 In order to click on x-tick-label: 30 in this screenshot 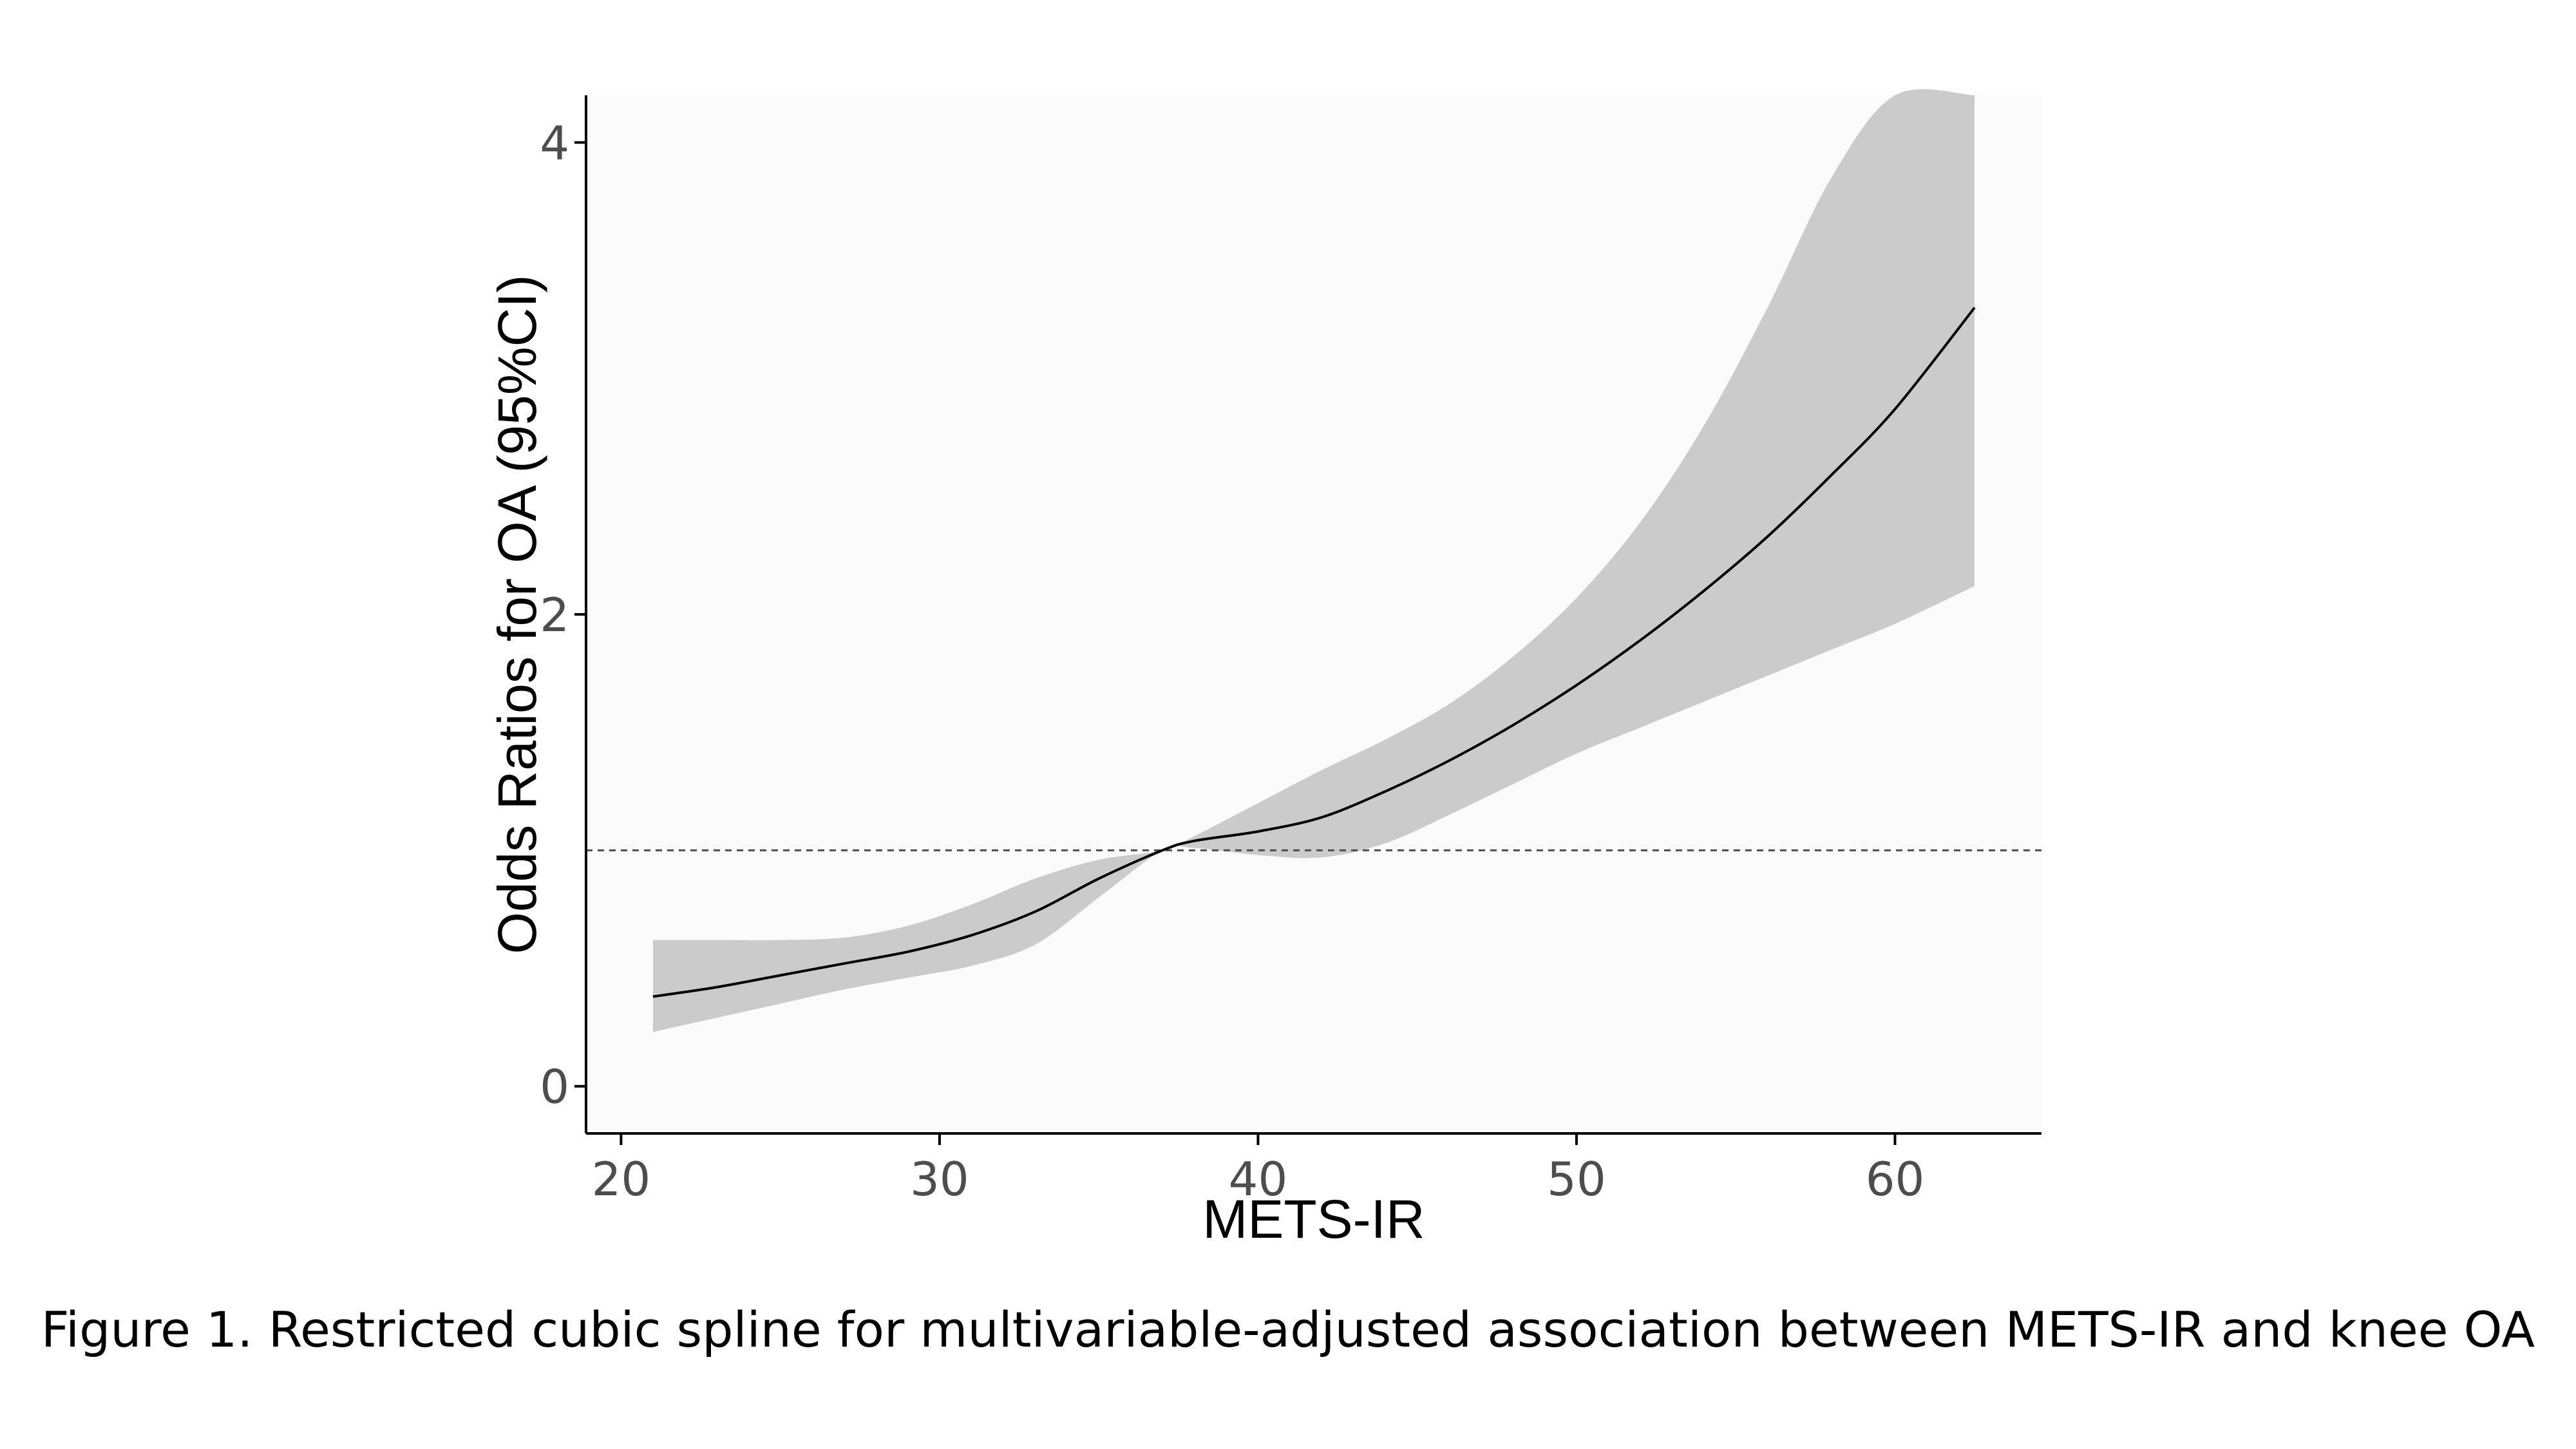, I will do `click(940, 1179)`.